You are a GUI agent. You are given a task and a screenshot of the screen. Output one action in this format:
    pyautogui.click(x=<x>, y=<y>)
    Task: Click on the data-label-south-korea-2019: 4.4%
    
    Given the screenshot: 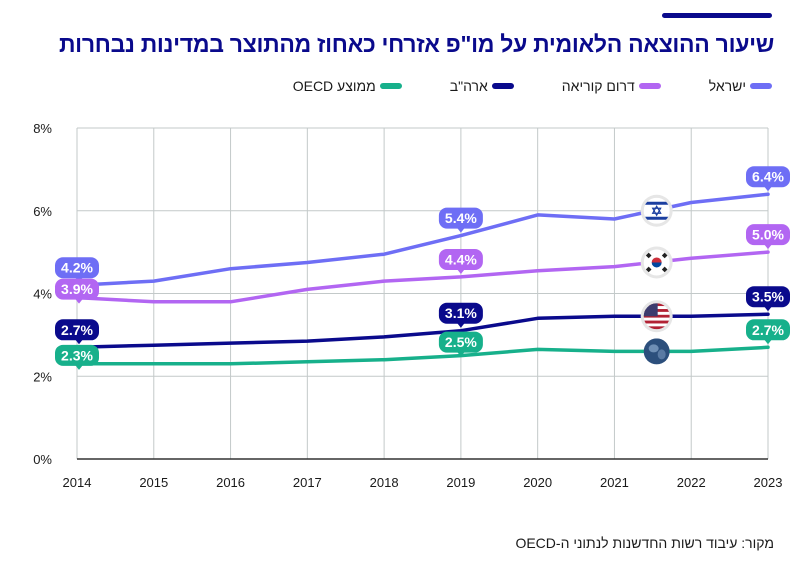 What is the action you would take?
    pyautogui.click(x=460, y=261)
    